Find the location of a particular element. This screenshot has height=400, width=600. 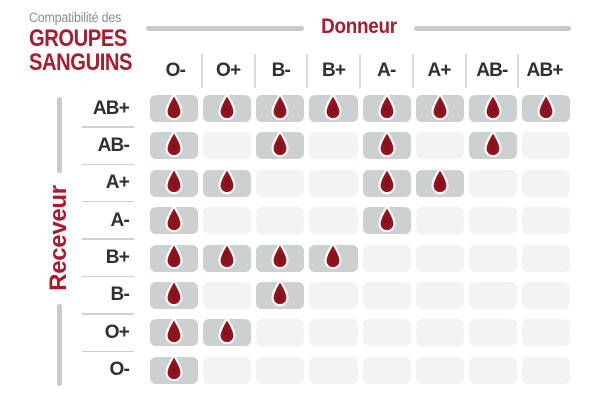

cell-O+-O- is located at coordinates (174, 332).